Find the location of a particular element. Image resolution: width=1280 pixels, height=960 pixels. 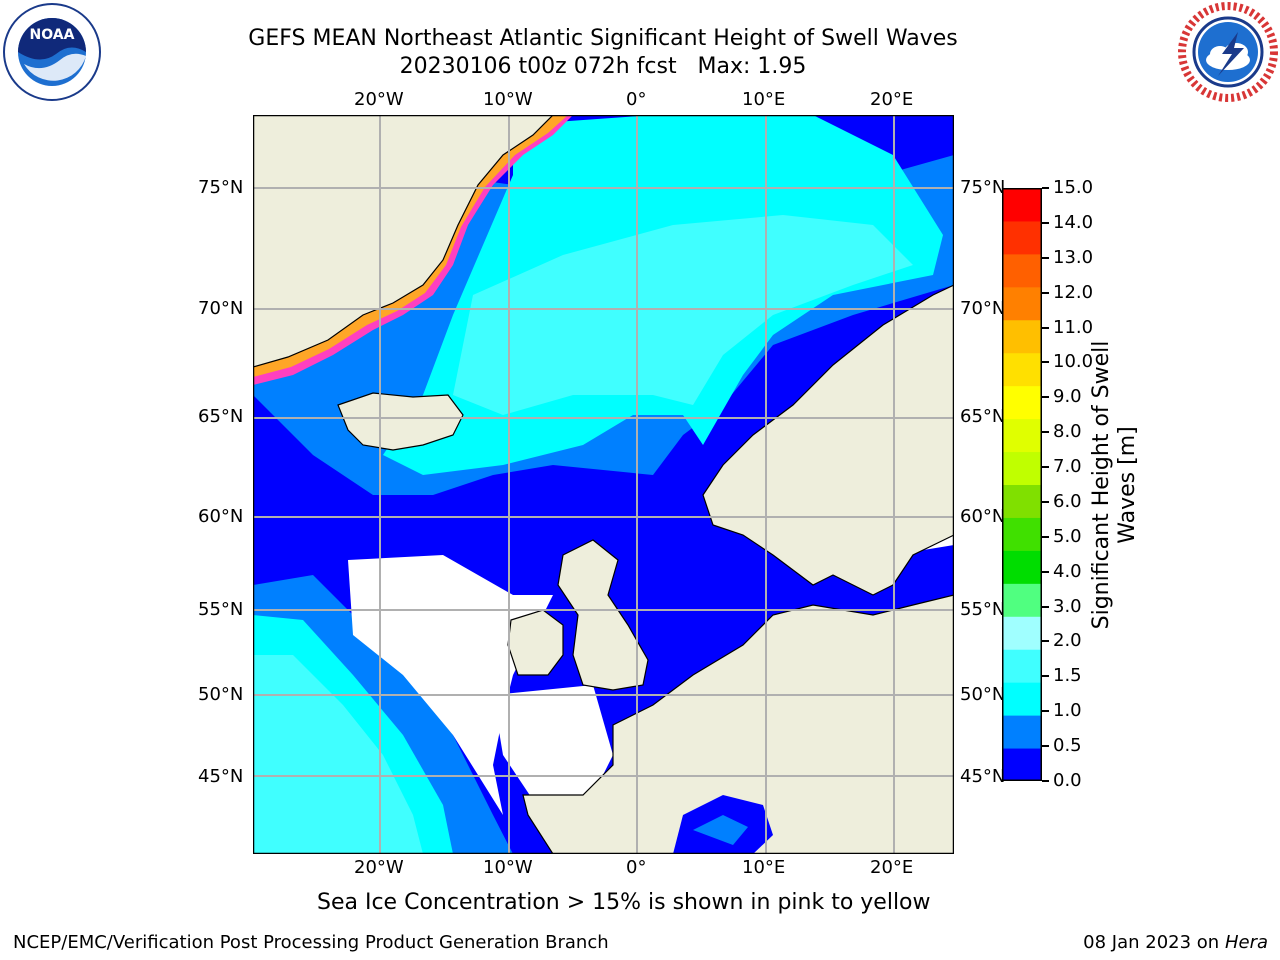

footer-host: Hera is located at coordinates (1246, 942).